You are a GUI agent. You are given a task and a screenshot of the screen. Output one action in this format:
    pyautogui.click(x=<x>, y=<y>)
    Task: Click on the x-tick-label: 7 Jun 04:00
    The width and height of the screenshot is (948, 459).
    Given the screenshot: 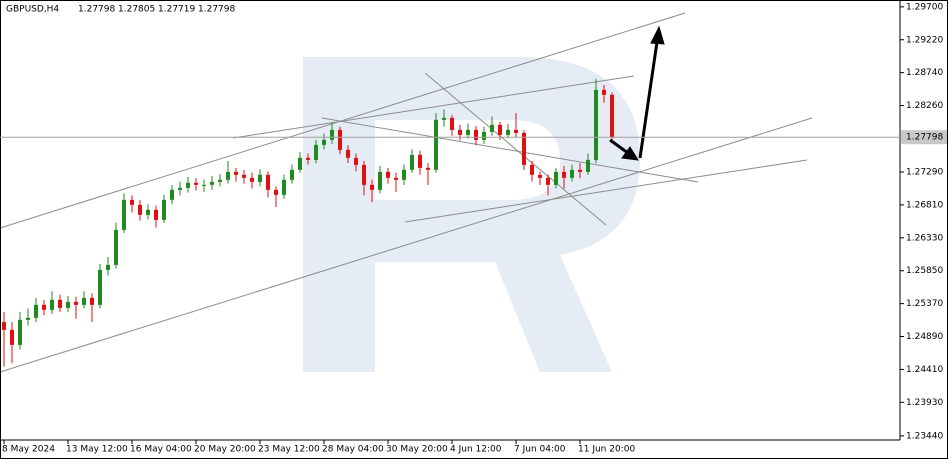 What is the action you would take?
    pyautogui.click(x=540, y=450)
    